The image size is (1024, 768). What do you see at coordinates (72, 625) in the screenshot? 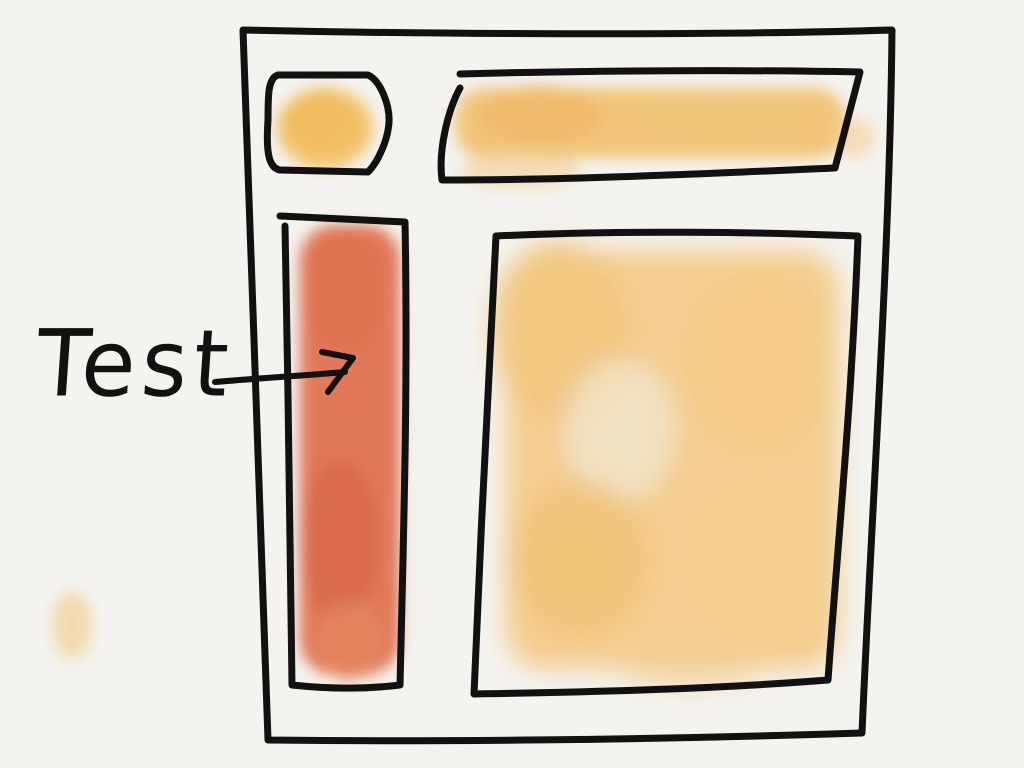
I see `stray-paint-speck` at bounding box center [72, 625].